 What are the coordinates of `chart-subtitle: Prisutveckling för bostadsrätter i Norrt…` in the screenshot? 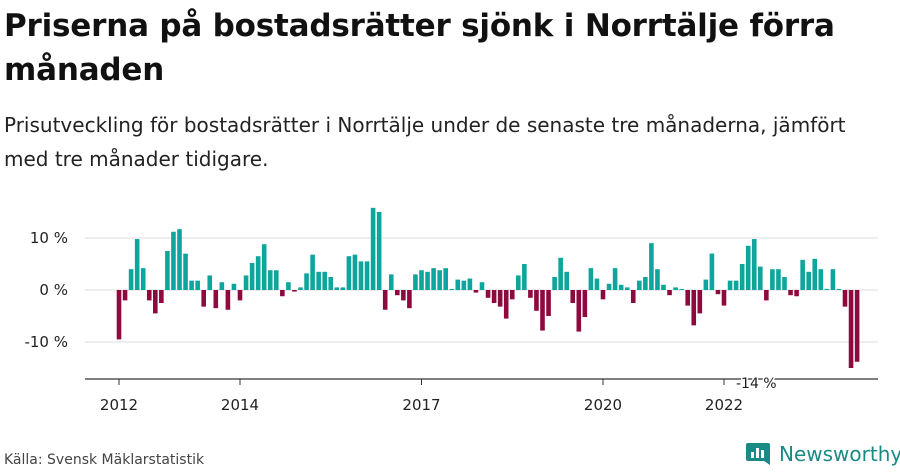 It's located at (425, 142).